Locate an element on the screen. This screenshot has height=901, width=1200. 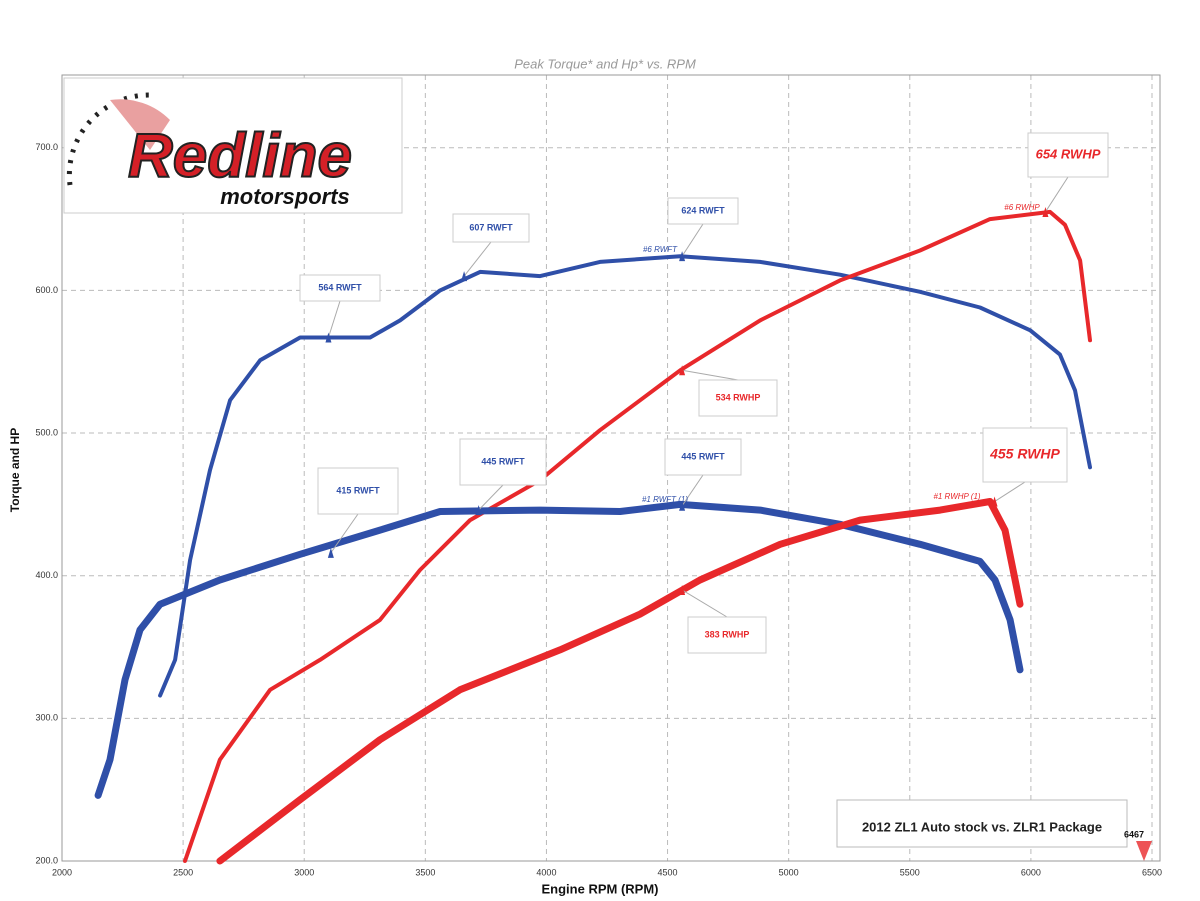
chart-title: Peak Torque* and Hp* vs. RPM is located at coordinates (605, 63).